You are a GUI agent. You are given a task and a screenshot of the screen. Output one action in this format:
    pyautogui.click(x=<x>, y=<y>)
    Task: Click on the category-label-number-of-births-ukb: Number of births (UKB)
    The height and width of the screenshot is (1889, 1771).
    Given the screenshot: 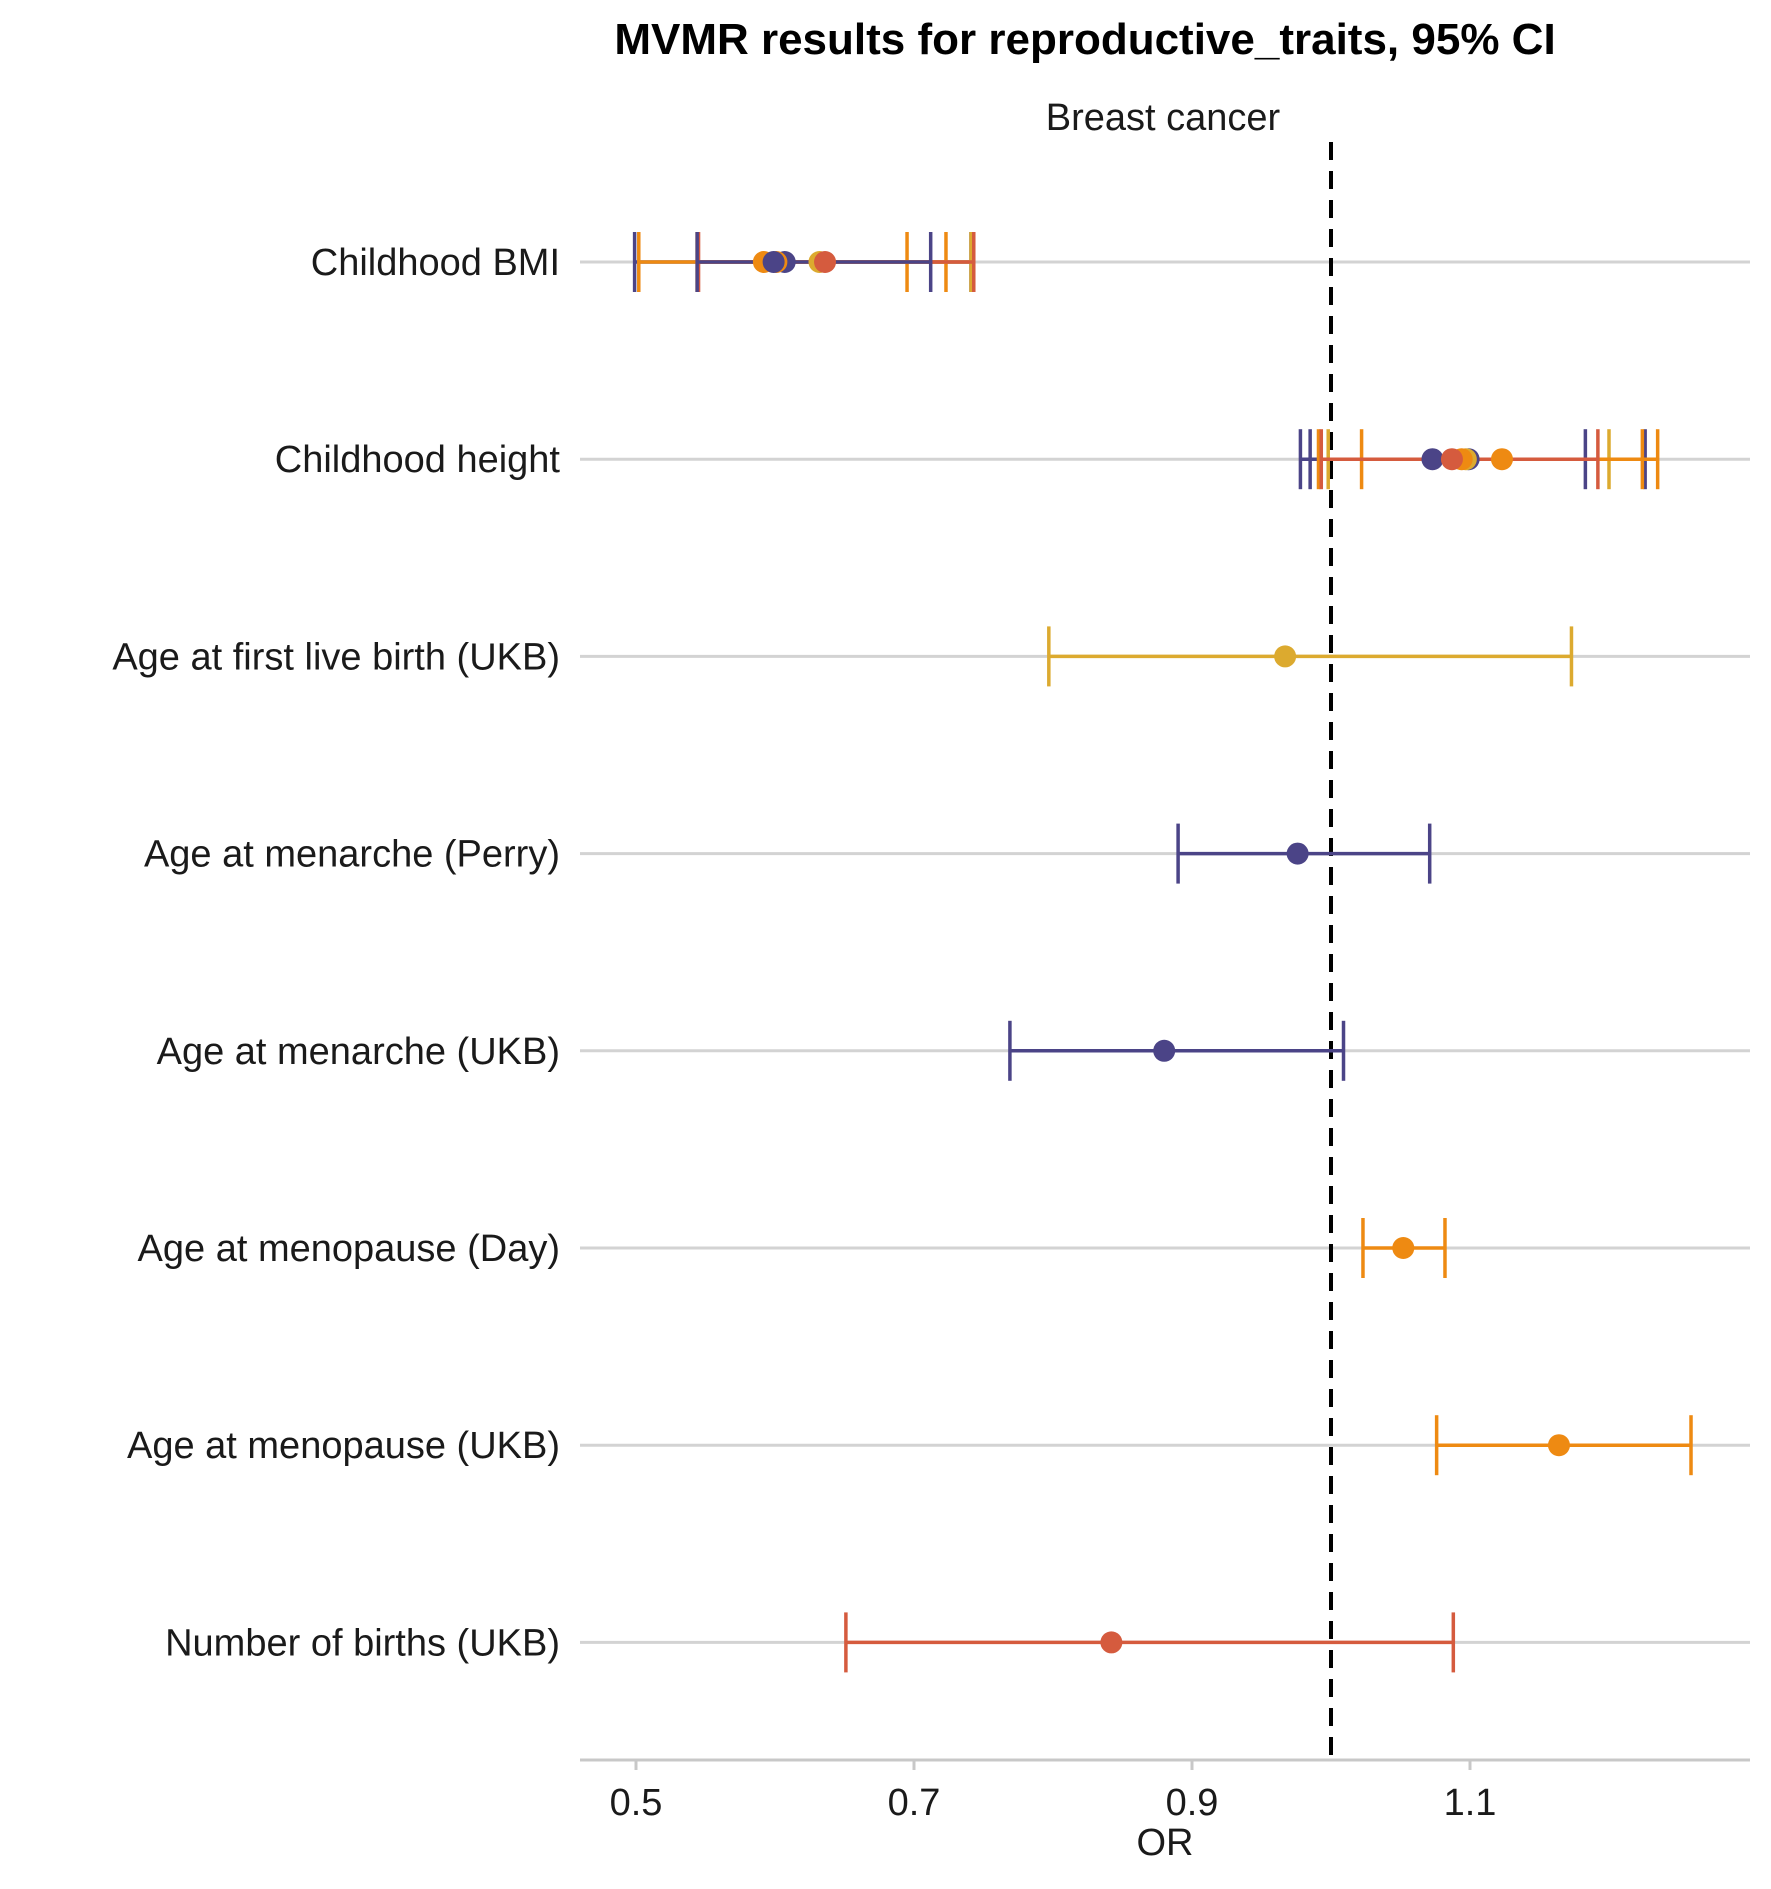 What is the action you would take?
    pyautogui.click(x=362, y=1643)
    